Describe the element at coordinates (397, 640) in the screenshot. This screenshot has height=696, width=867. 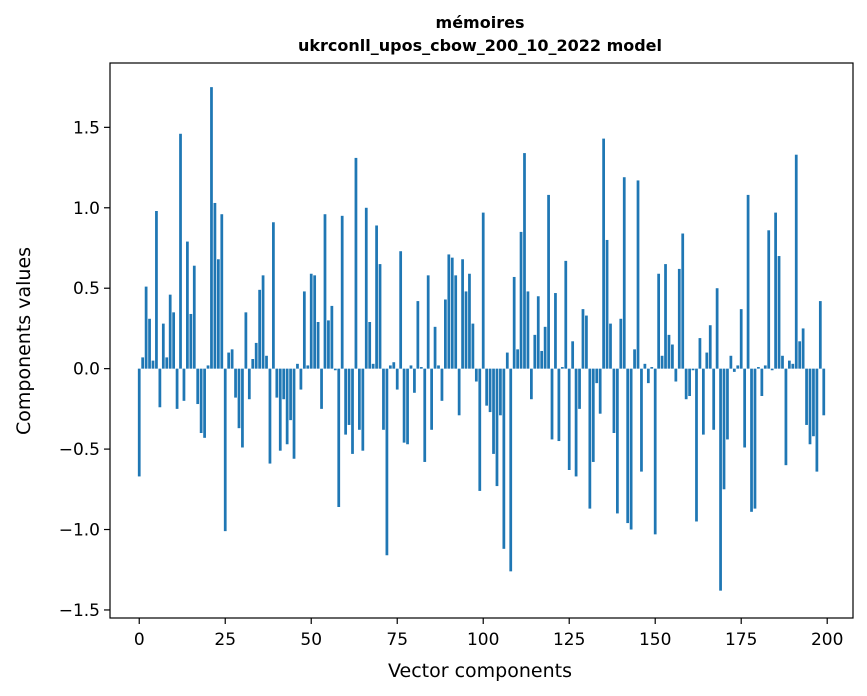
I see `x-tick-label: 75` at that location.